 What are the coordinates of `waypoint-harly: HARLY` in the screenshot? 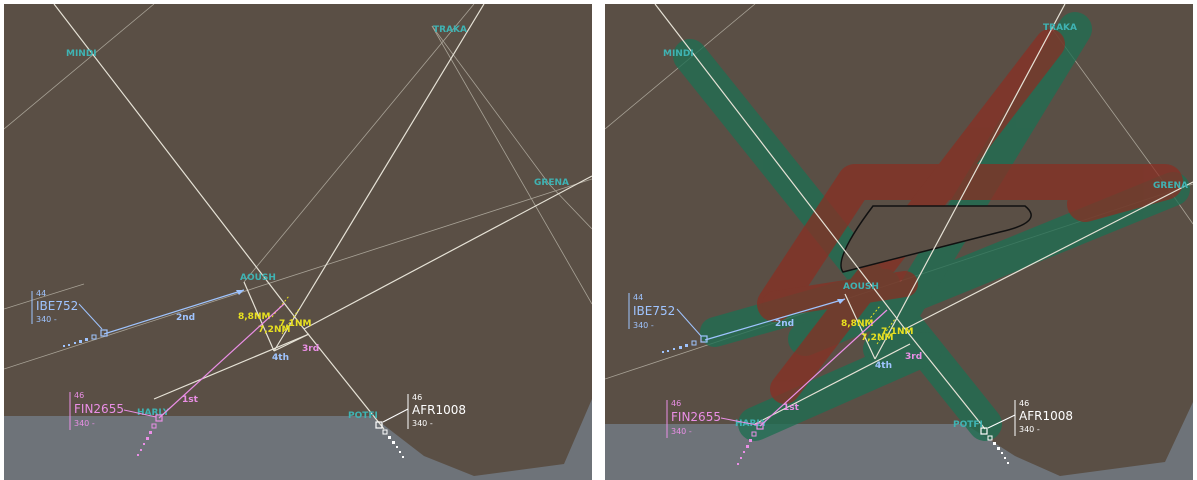 It's located at (153, 413).